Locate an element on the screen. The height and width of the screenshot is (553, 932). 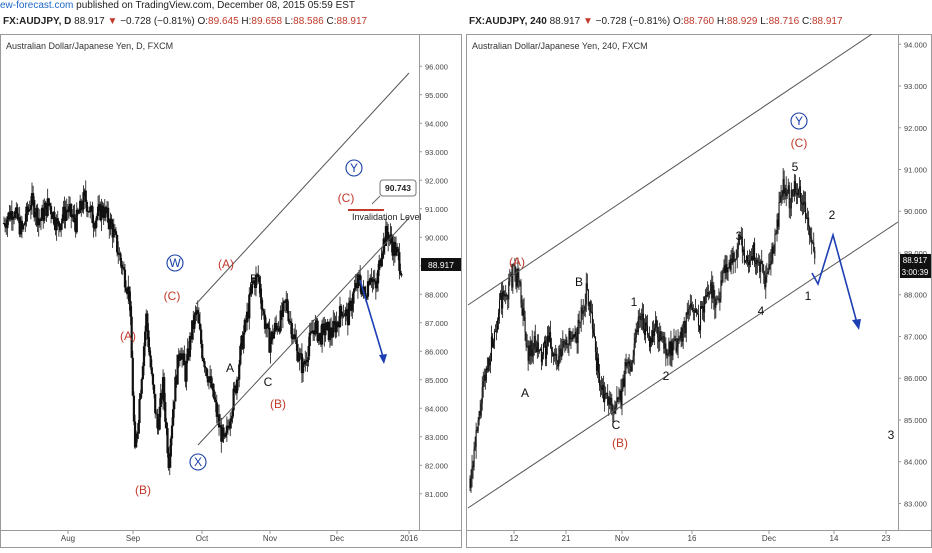
right-symbol: FX:AUDJPY, 240 is located at coordinates (508, 21).